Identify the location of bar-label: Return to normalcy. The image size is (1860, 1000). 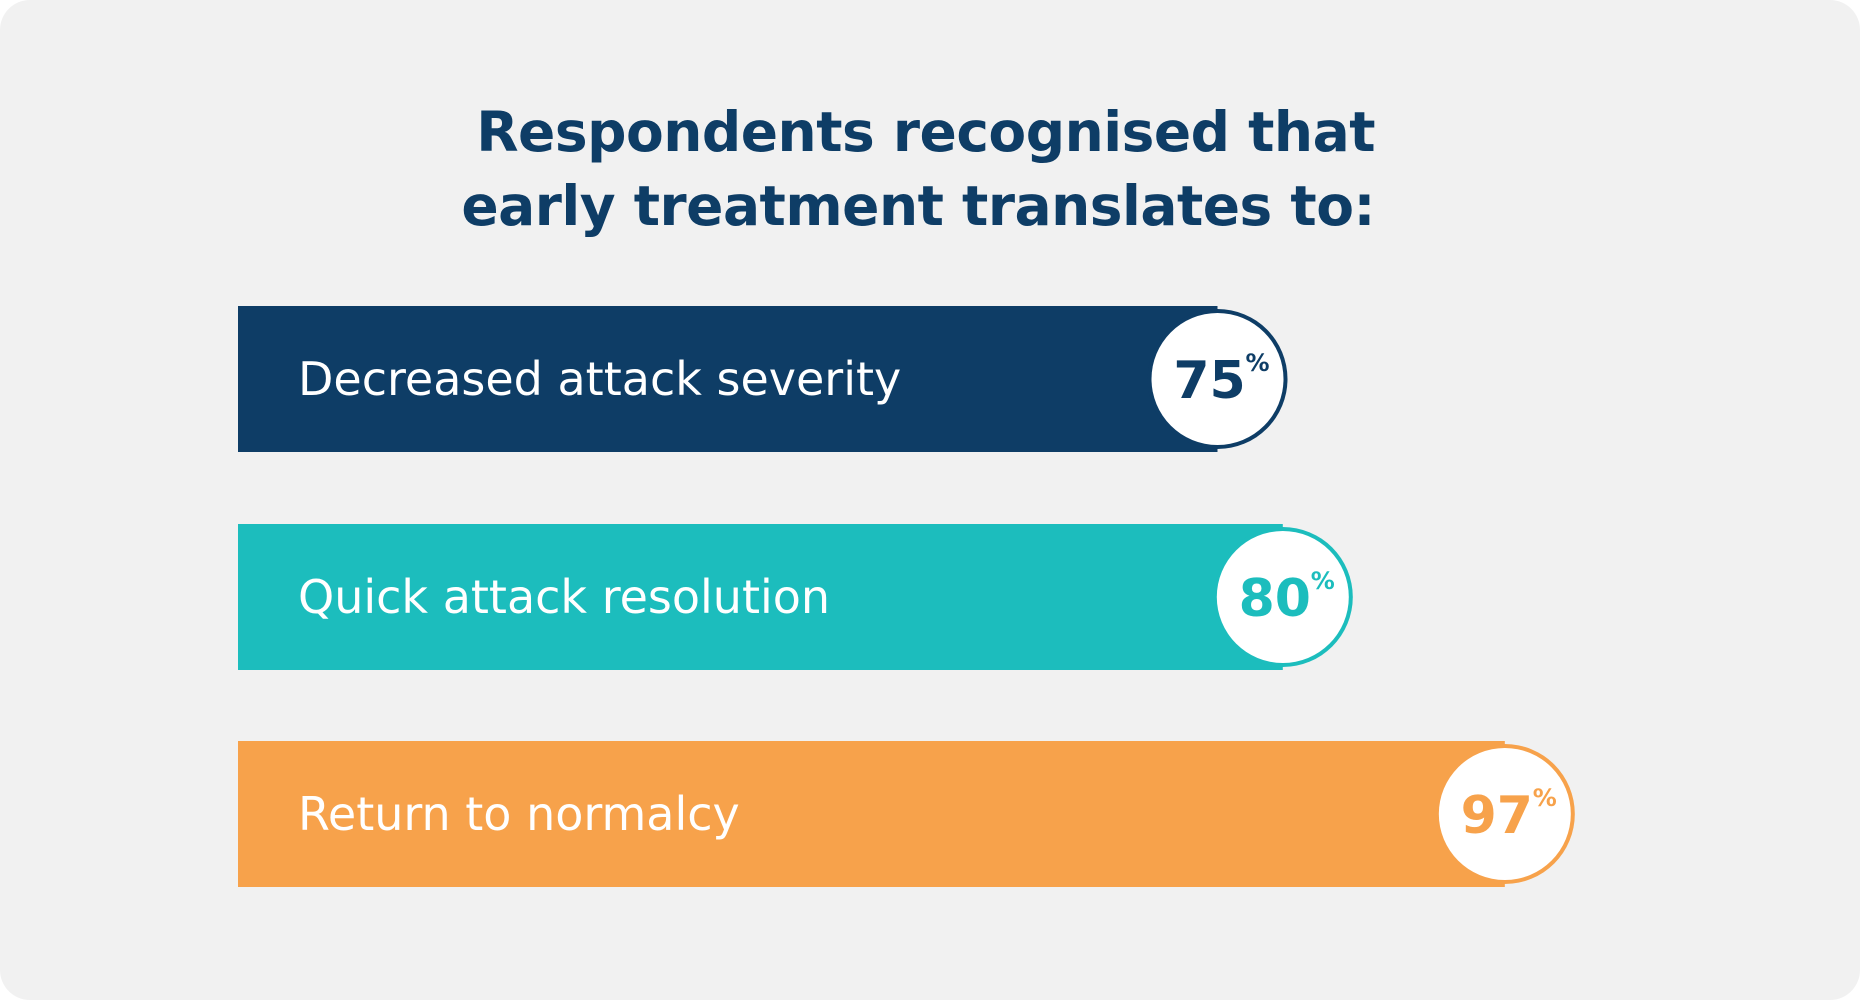
(519, 814).